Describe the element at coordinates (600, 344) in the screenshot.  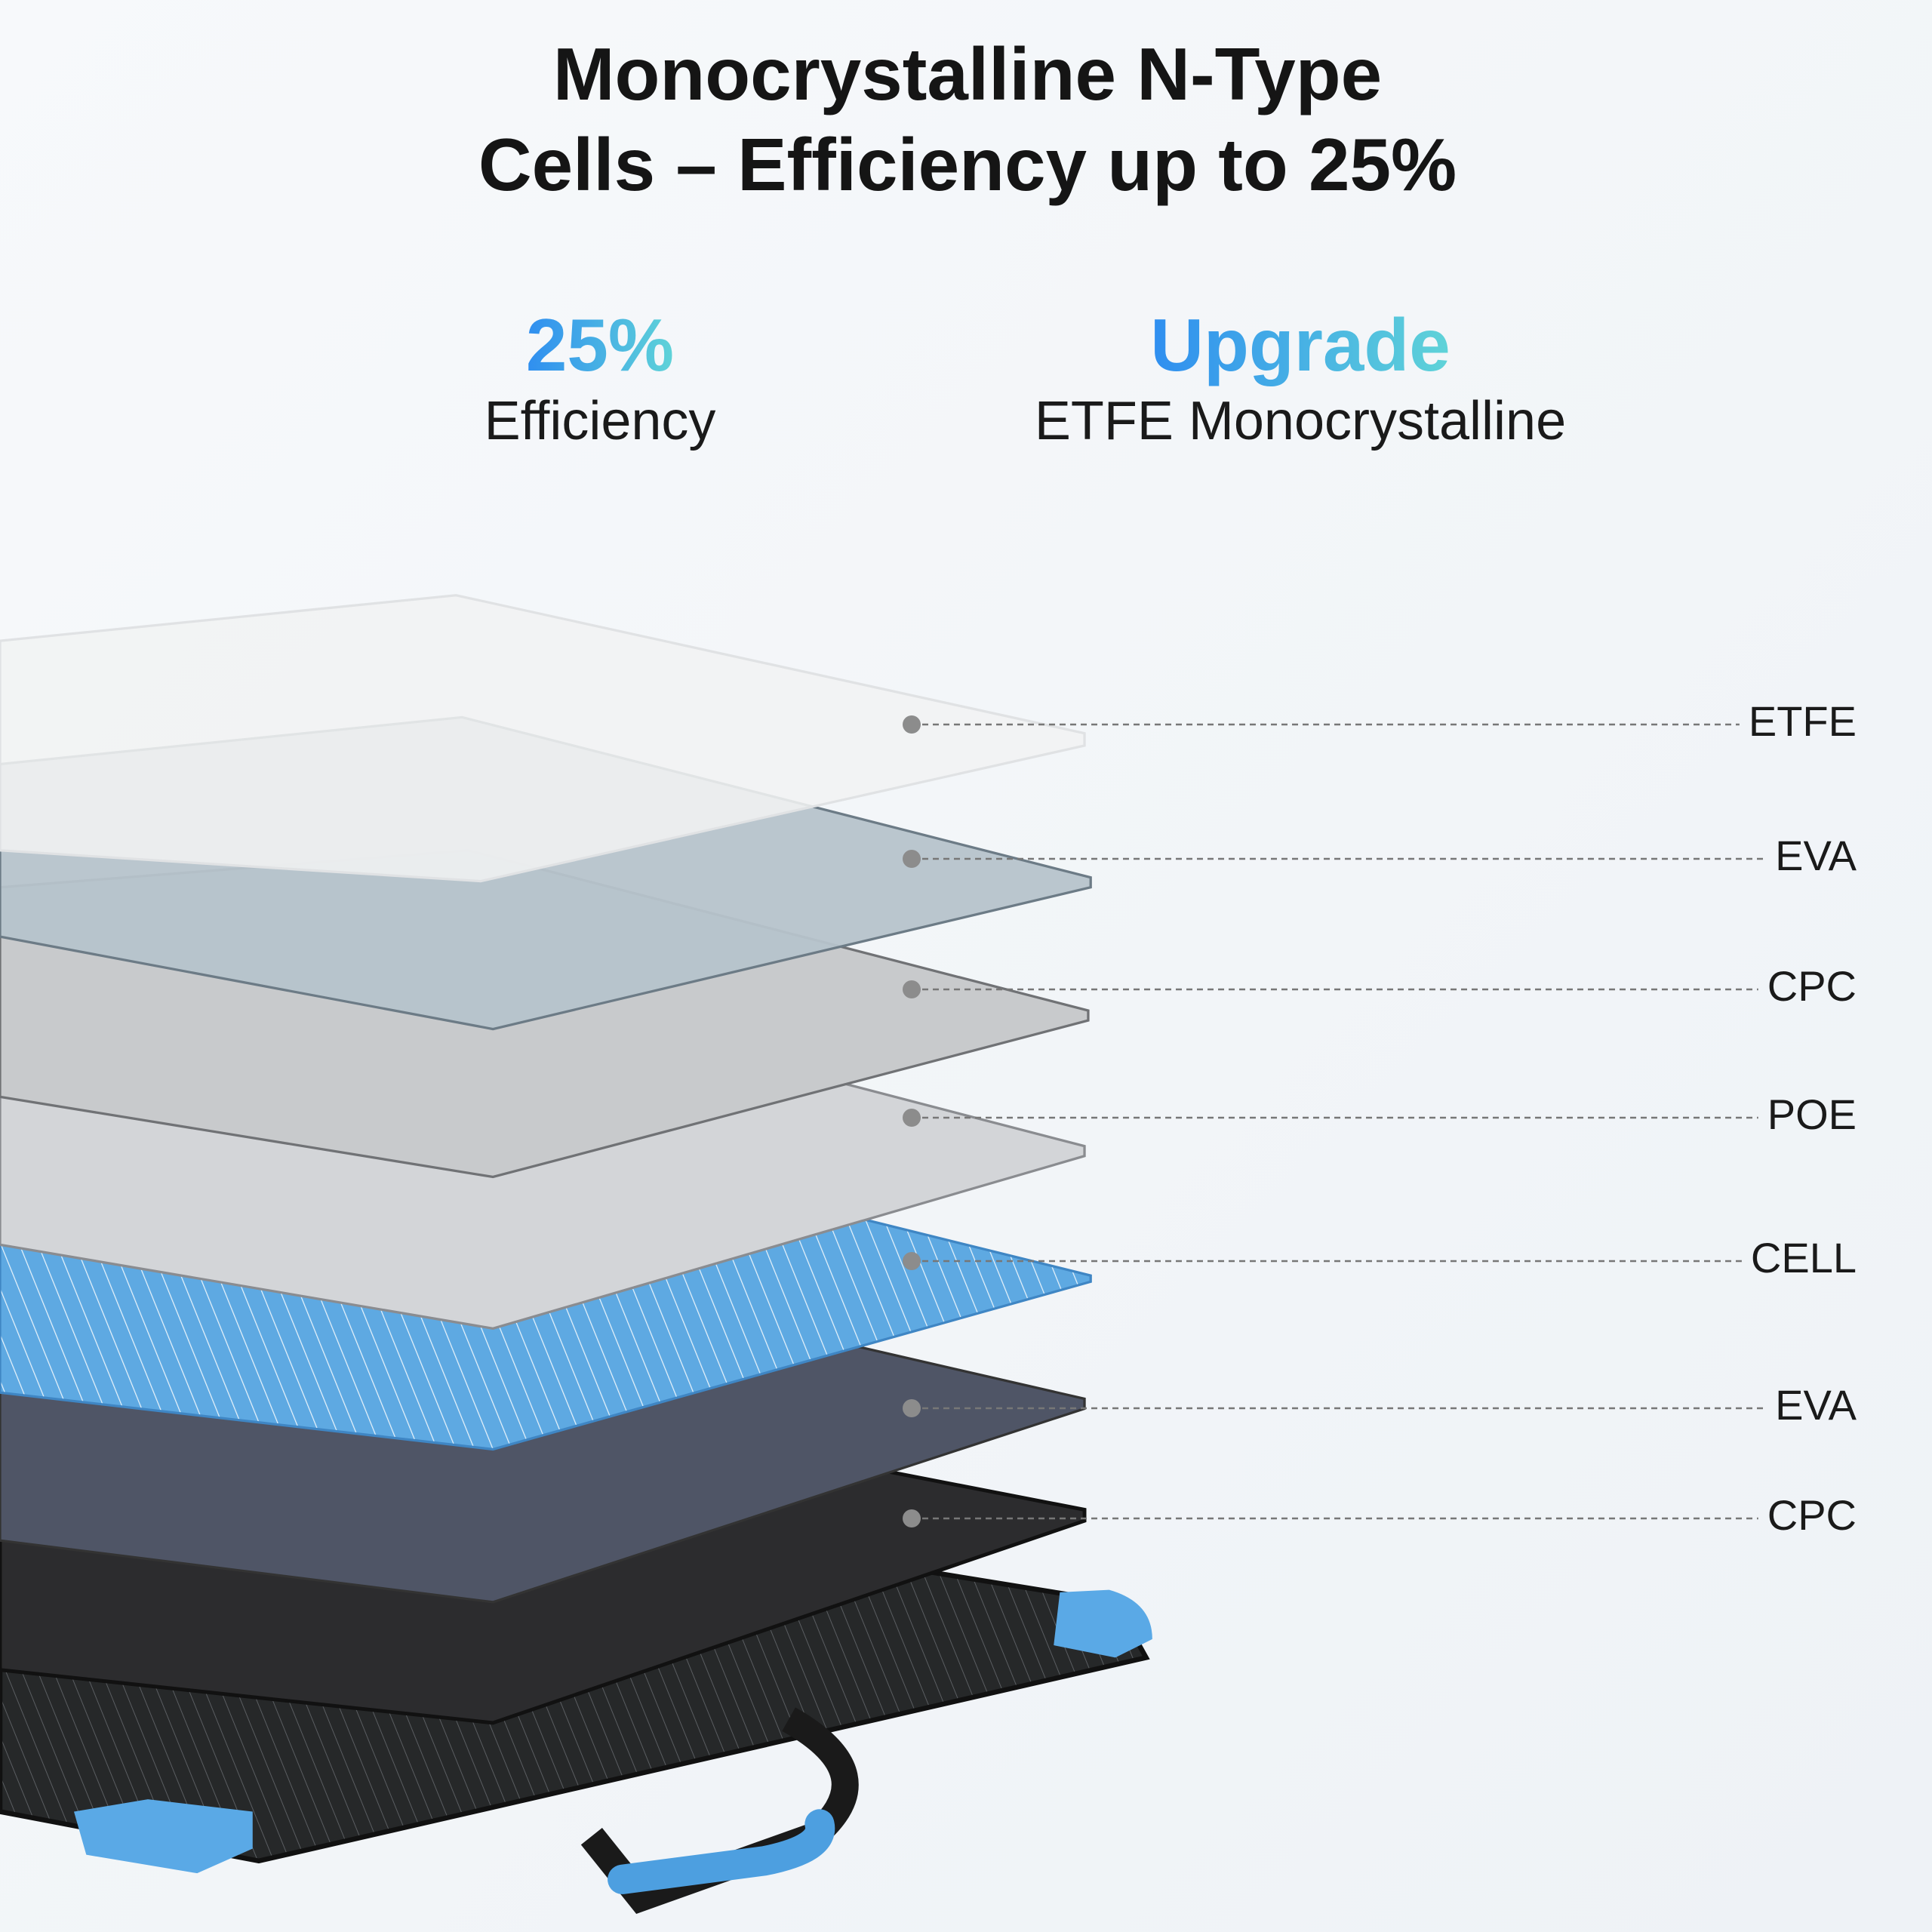
I see `highlight-headline: 25%` at that location.